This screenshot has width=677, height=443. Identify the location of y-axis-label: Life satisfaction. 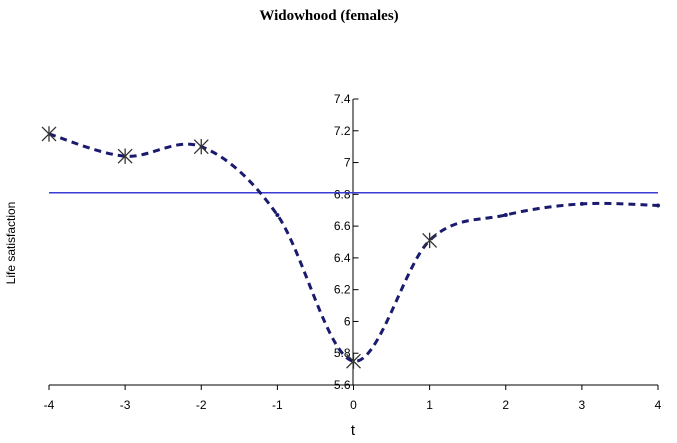
(11, 243).